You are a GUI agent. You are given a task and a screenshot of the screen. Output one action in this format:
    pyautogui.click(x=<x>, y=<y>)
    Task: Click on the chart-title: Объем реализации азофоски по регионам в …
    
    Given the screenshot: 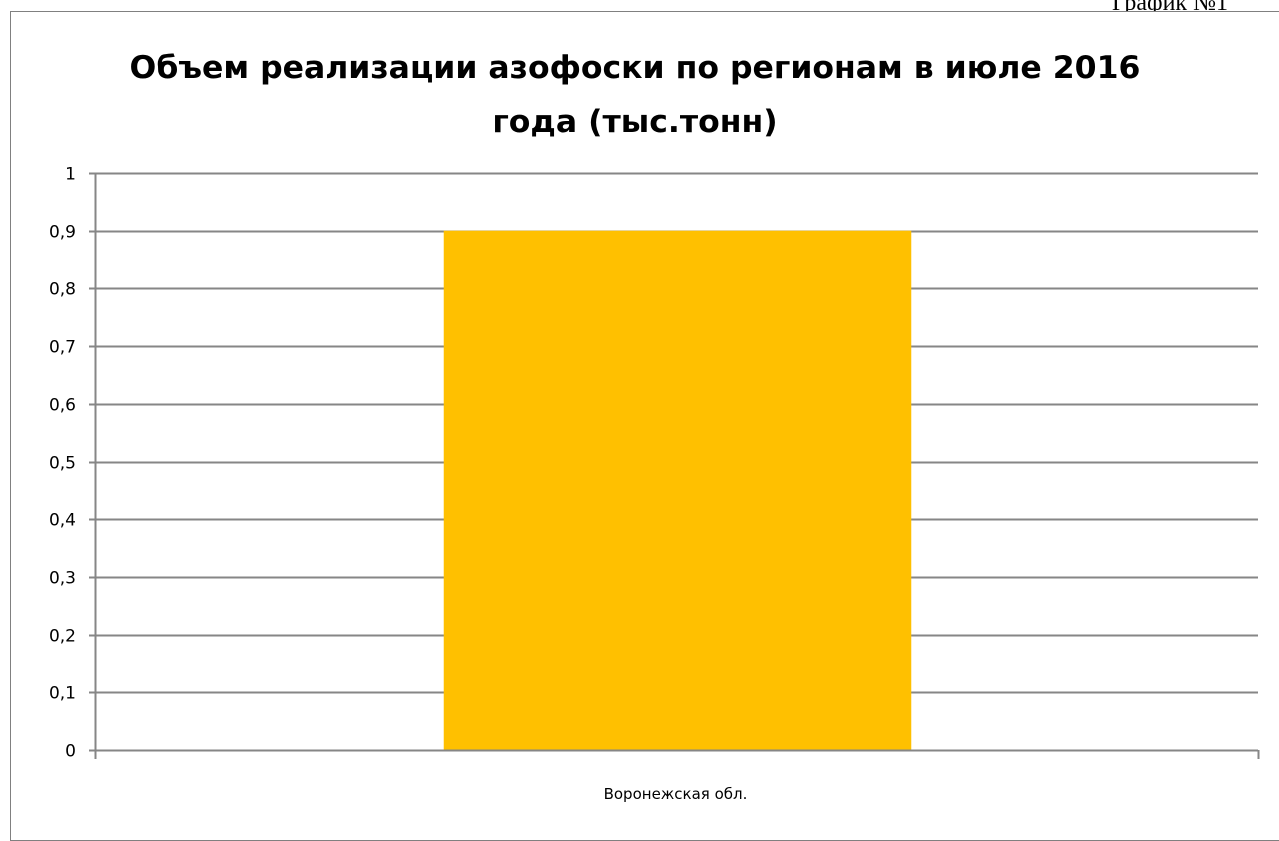 What is the action you would take?
    pyautogui.click(x=635, y=95)
    